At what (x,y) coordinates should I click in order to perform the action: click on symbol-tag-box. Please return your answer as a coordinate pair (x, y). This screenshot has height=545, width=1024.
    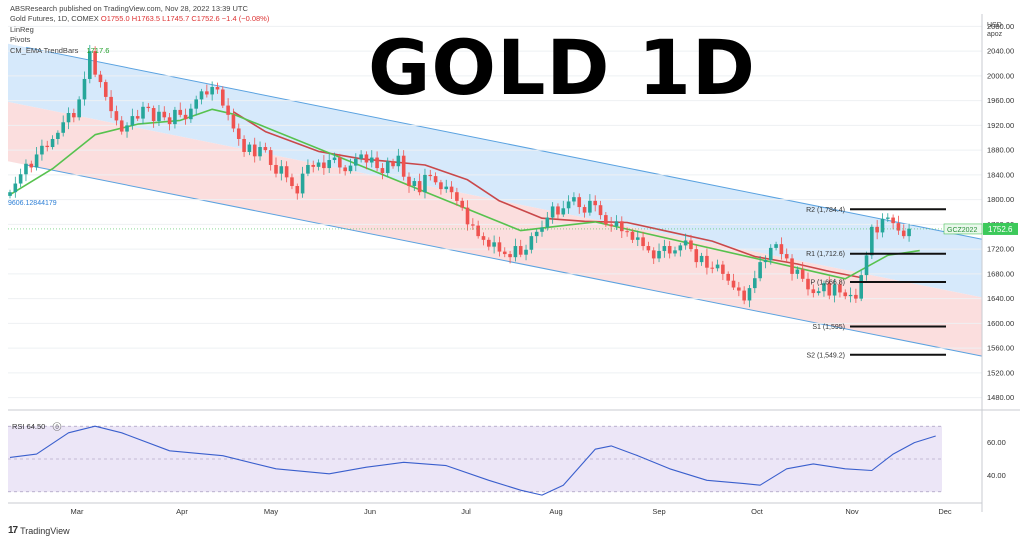
    Looking at the image, I should click on (963, 229).